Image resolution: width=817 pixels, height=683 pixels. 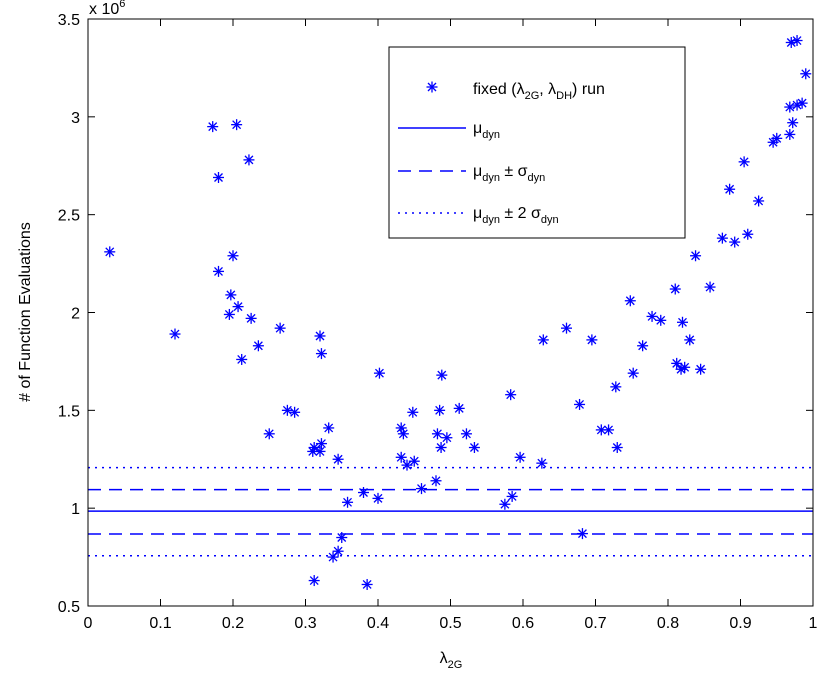 What do you see at coordinates (595, 623) in the screenshot?
I see `x-tick-label: 0.7` at bounding box center [595, 623].